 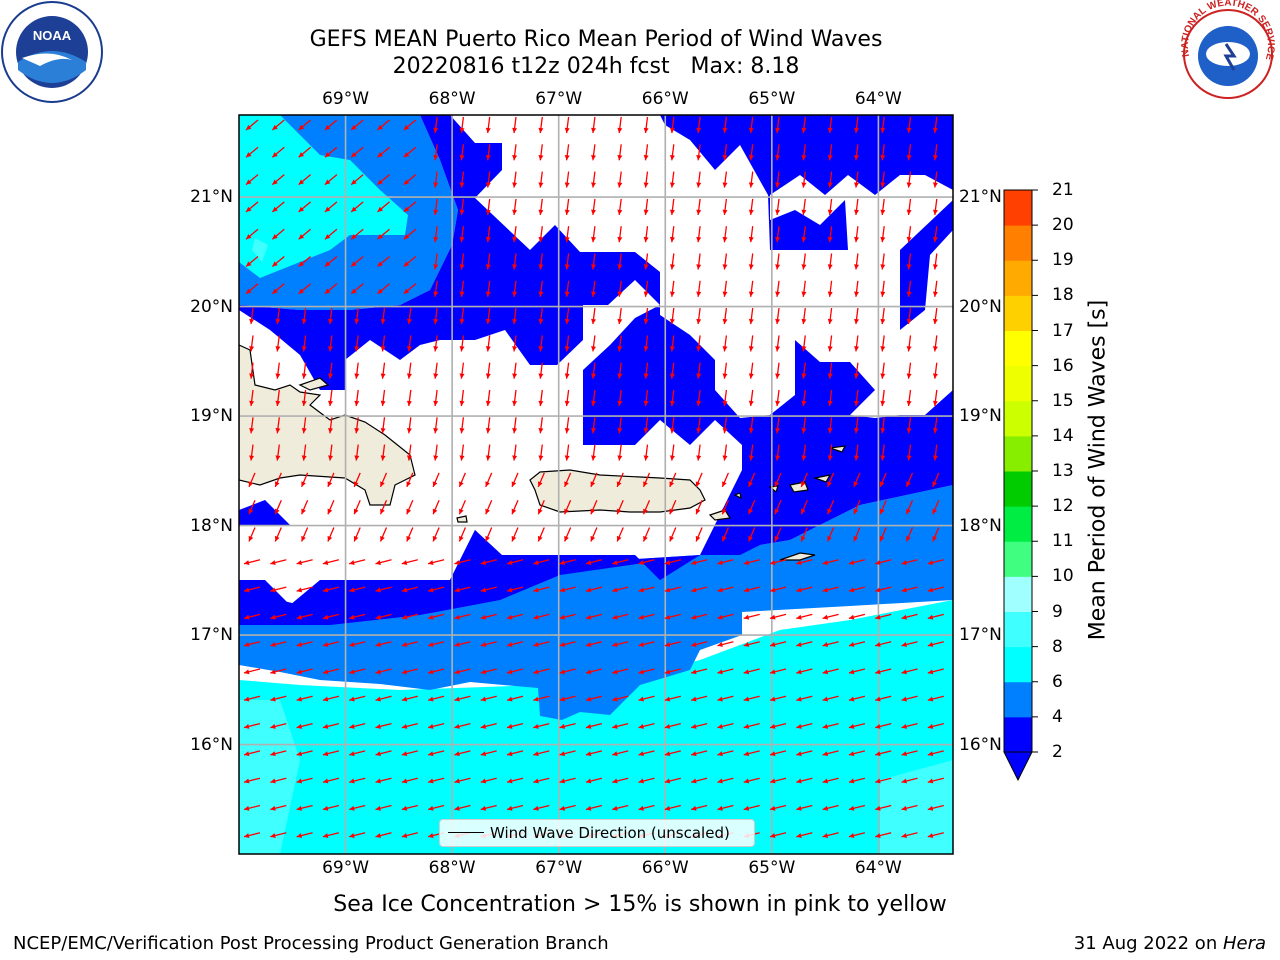 I want to click on nws-logo: NATIONAL WEATHER SERVICE, so click(x=1228, y=49).